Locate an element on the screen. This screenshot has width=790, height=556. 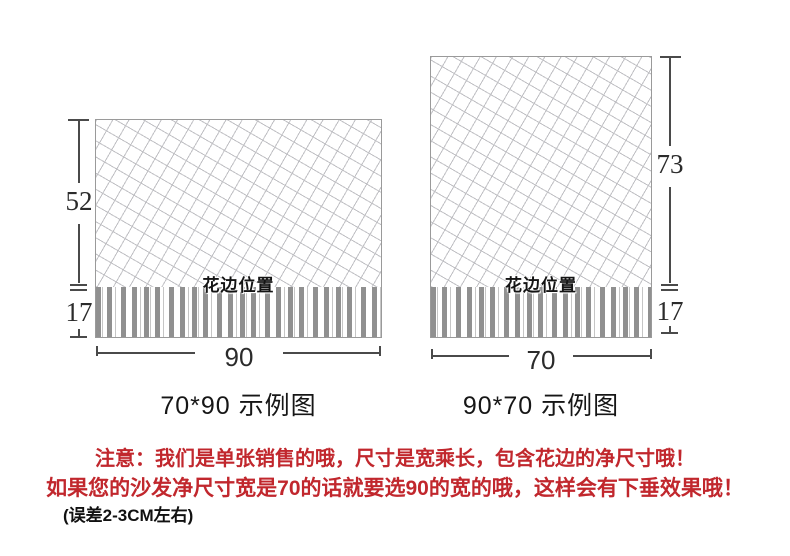
dimension-value-upper-height: 52 is located at coordinates (79, 201).